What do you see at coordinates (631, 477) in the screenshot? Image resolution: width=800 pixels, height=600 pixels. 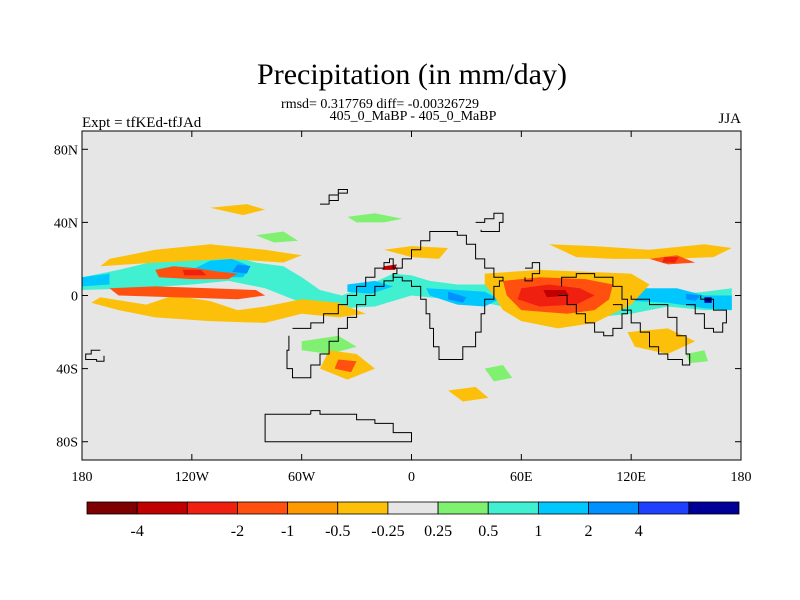 I see `x-tick-label: 120E` at bounding box center [631, 477].